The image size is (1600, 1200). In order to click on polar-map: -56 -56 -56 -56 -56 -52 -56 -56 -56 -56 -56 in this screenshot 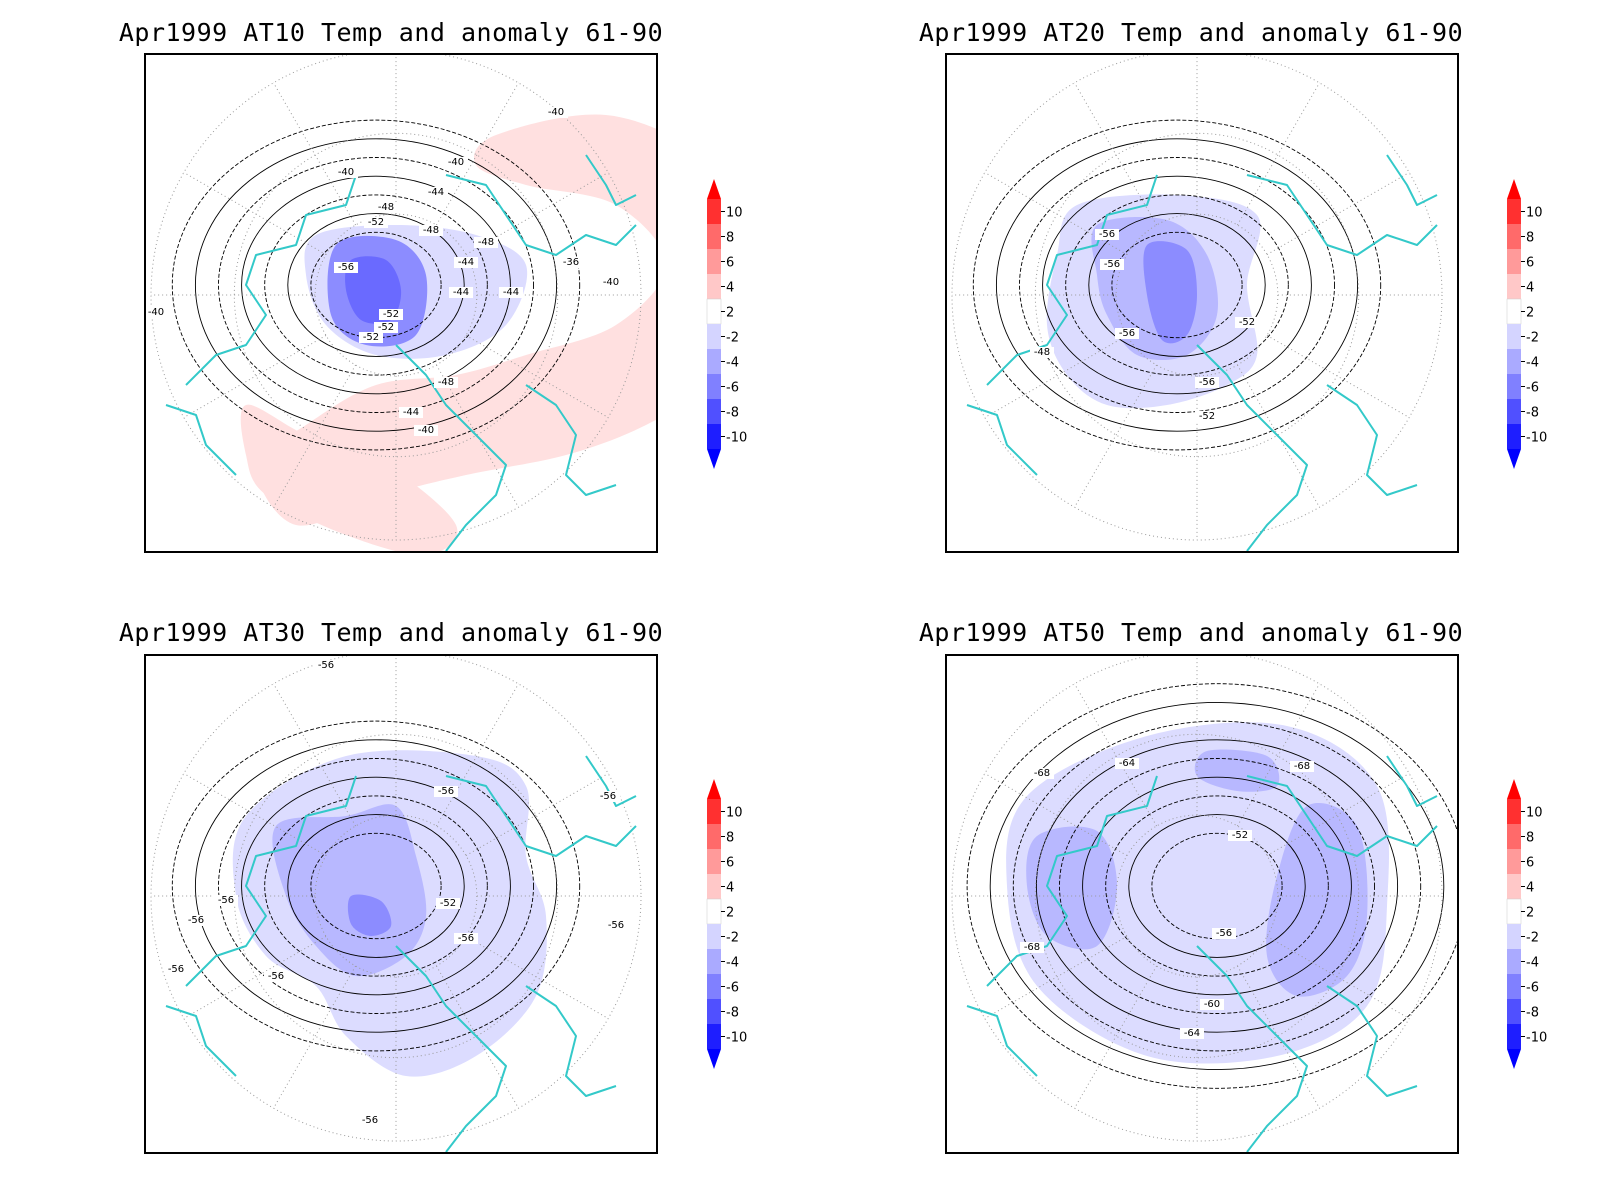, I will do `click(396, 904)`.